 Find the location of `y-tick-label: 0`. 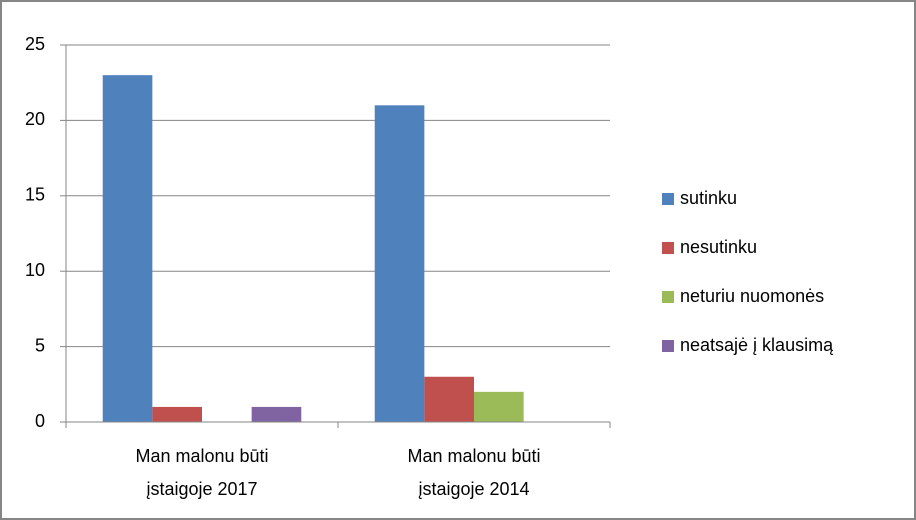

y-tick-label: 0 is located at coordinates (40, 421).